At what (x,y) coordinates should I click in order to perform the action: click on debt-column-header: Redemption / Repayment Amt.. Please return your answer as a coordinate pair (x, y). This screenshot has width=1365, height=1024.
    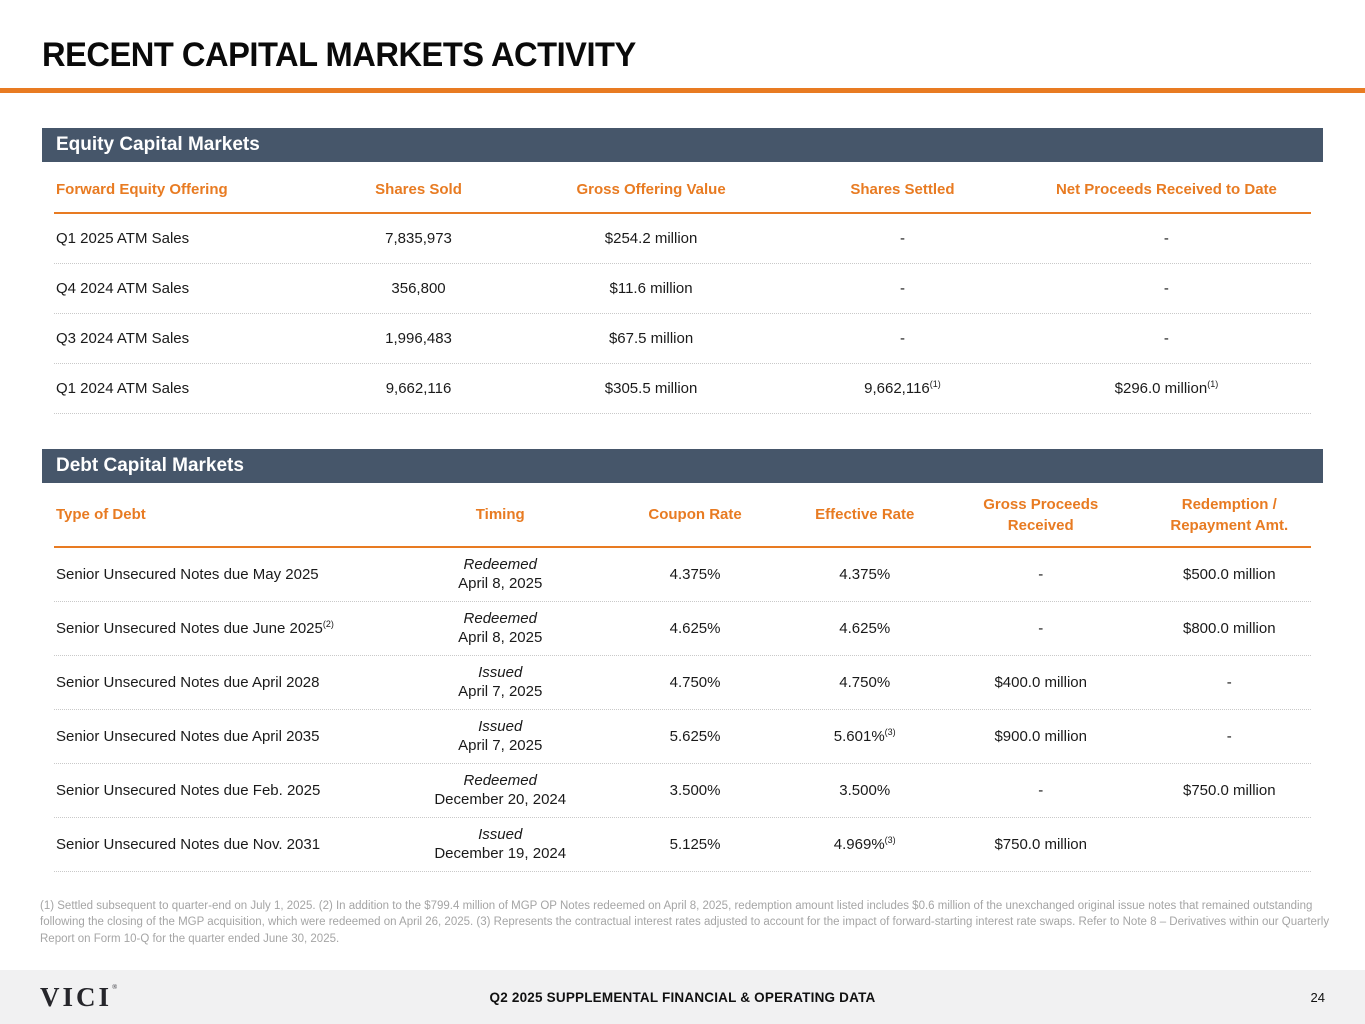
    Looking at the image, I should click on (1229, 515).